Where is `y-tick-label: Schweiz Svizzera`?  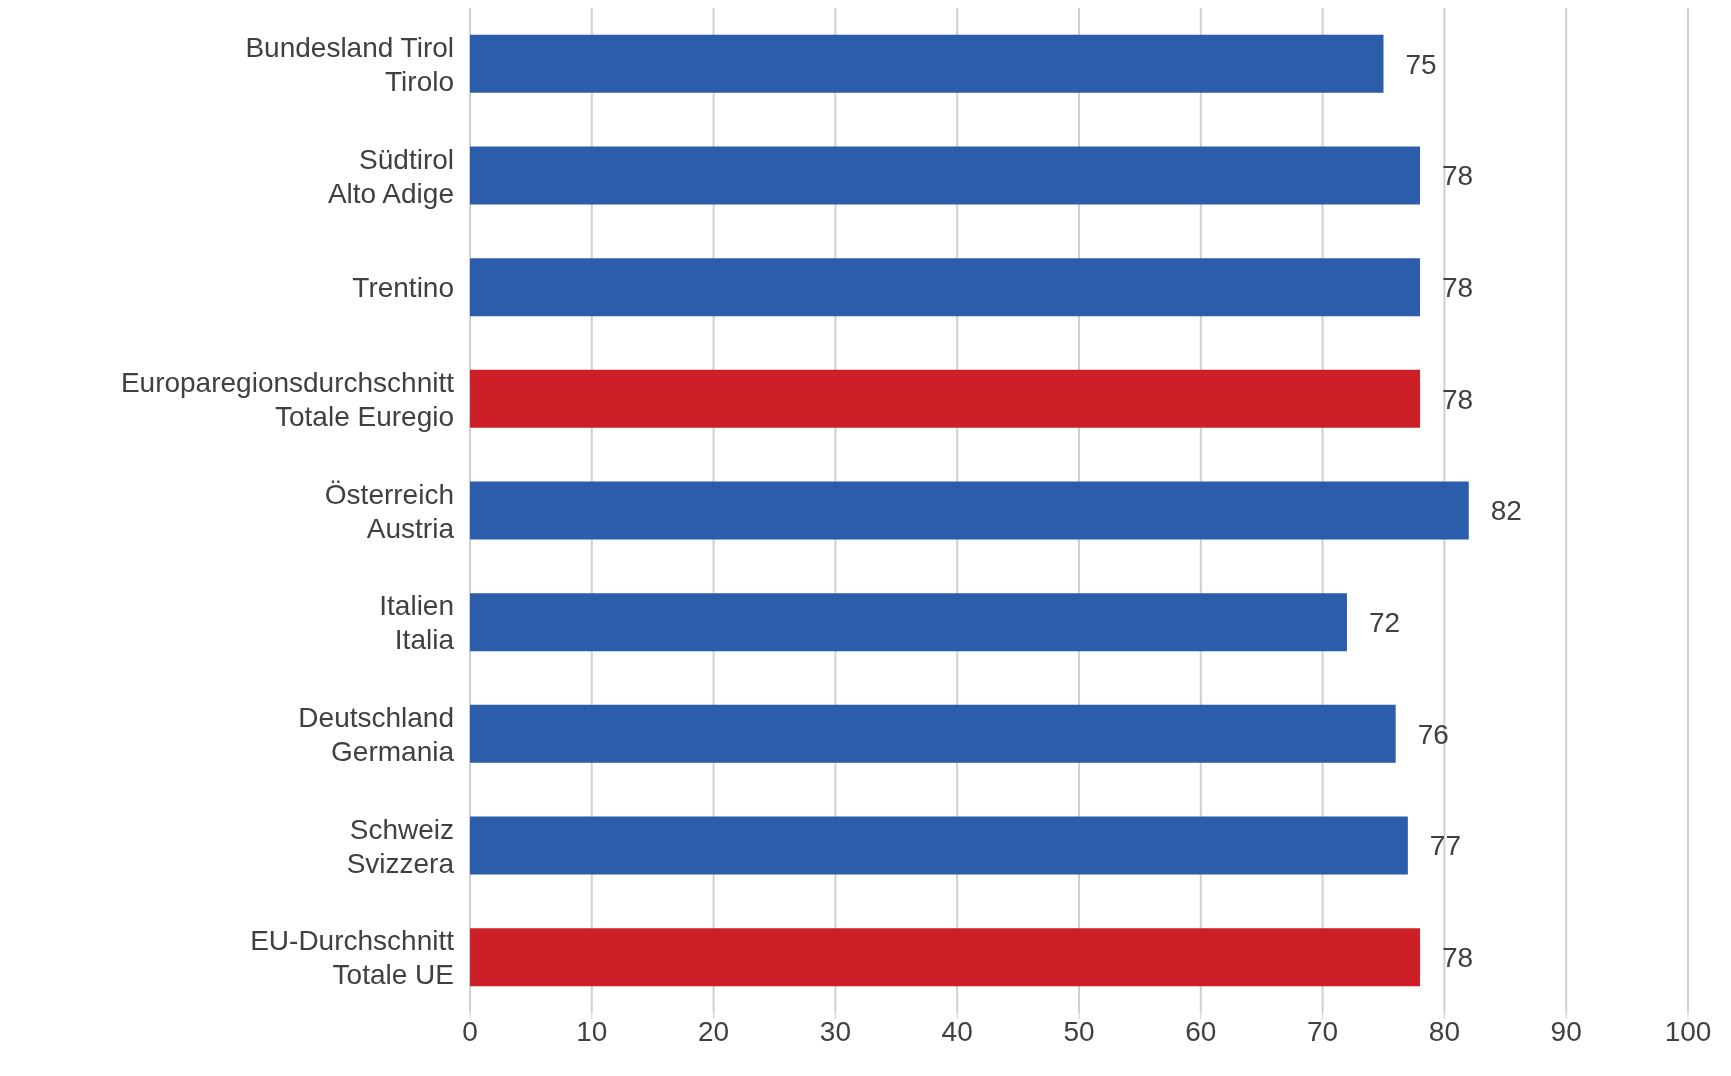
y-tick-label: Schweiz Svizzera is located at coordinates (400, 845).